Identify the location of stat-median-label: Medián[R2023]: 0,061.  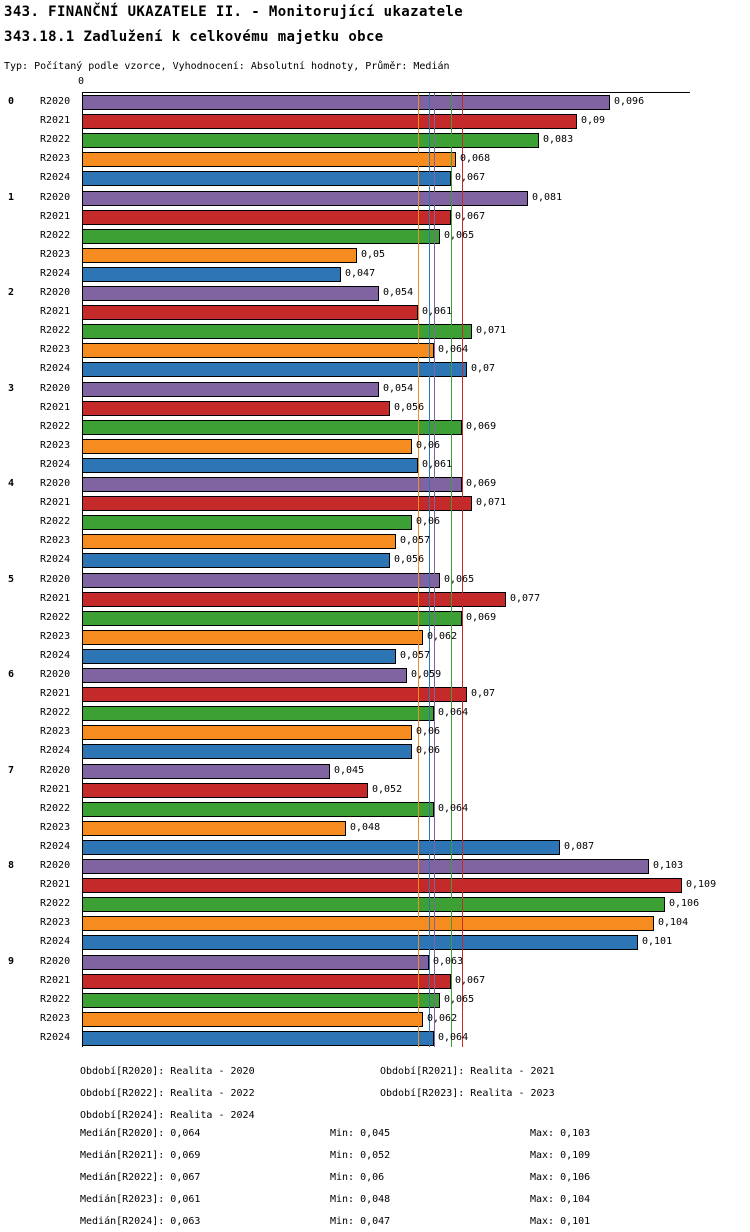
(140, 1199).